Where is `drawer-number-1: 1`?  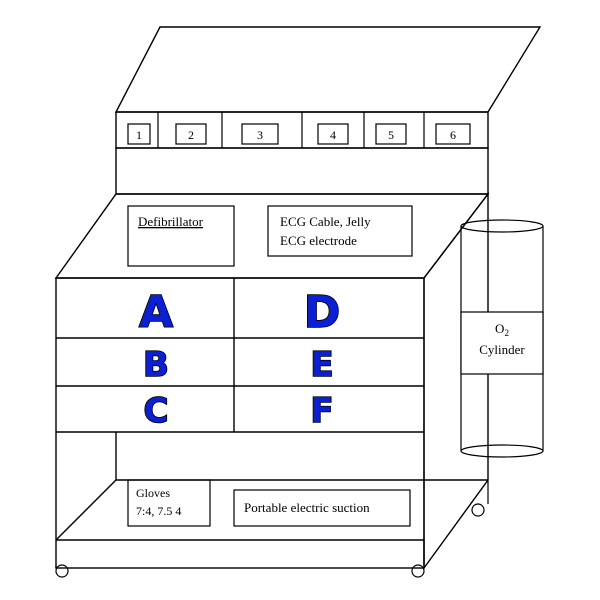 drawer-number-1: 1 is located at coordinates (139, 135).